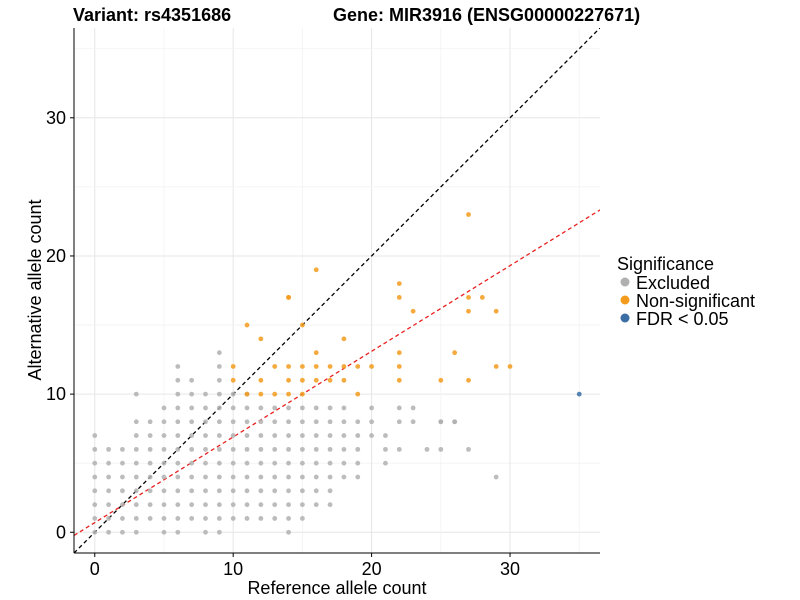 This screenshot has width=800, height=600. I want to click on x-tick-label: 10, so click(233, 569).